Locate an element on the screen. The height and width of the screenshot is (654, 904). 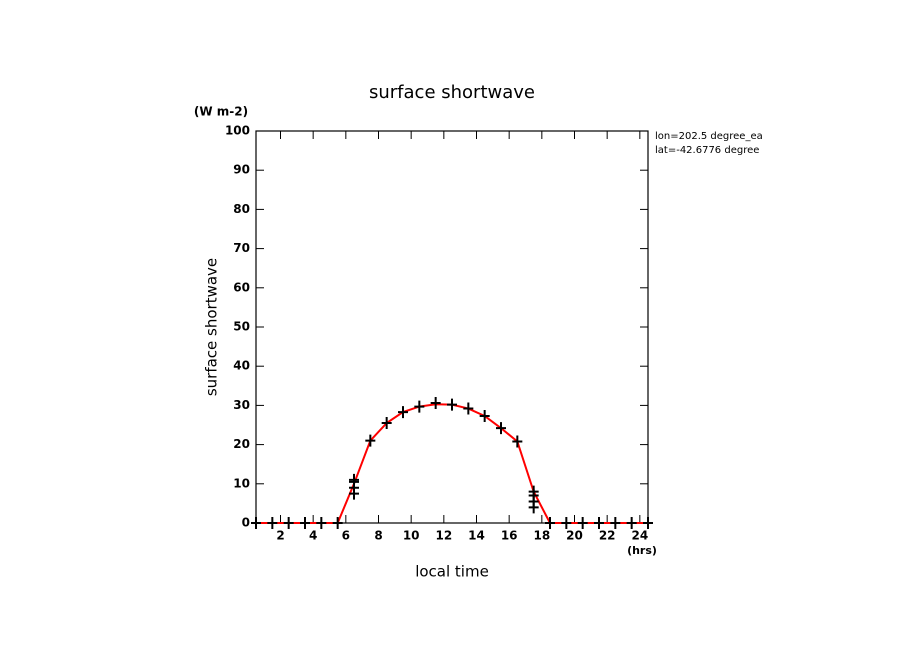
x-tick-label: 8 is located at coordinates (378, 536).